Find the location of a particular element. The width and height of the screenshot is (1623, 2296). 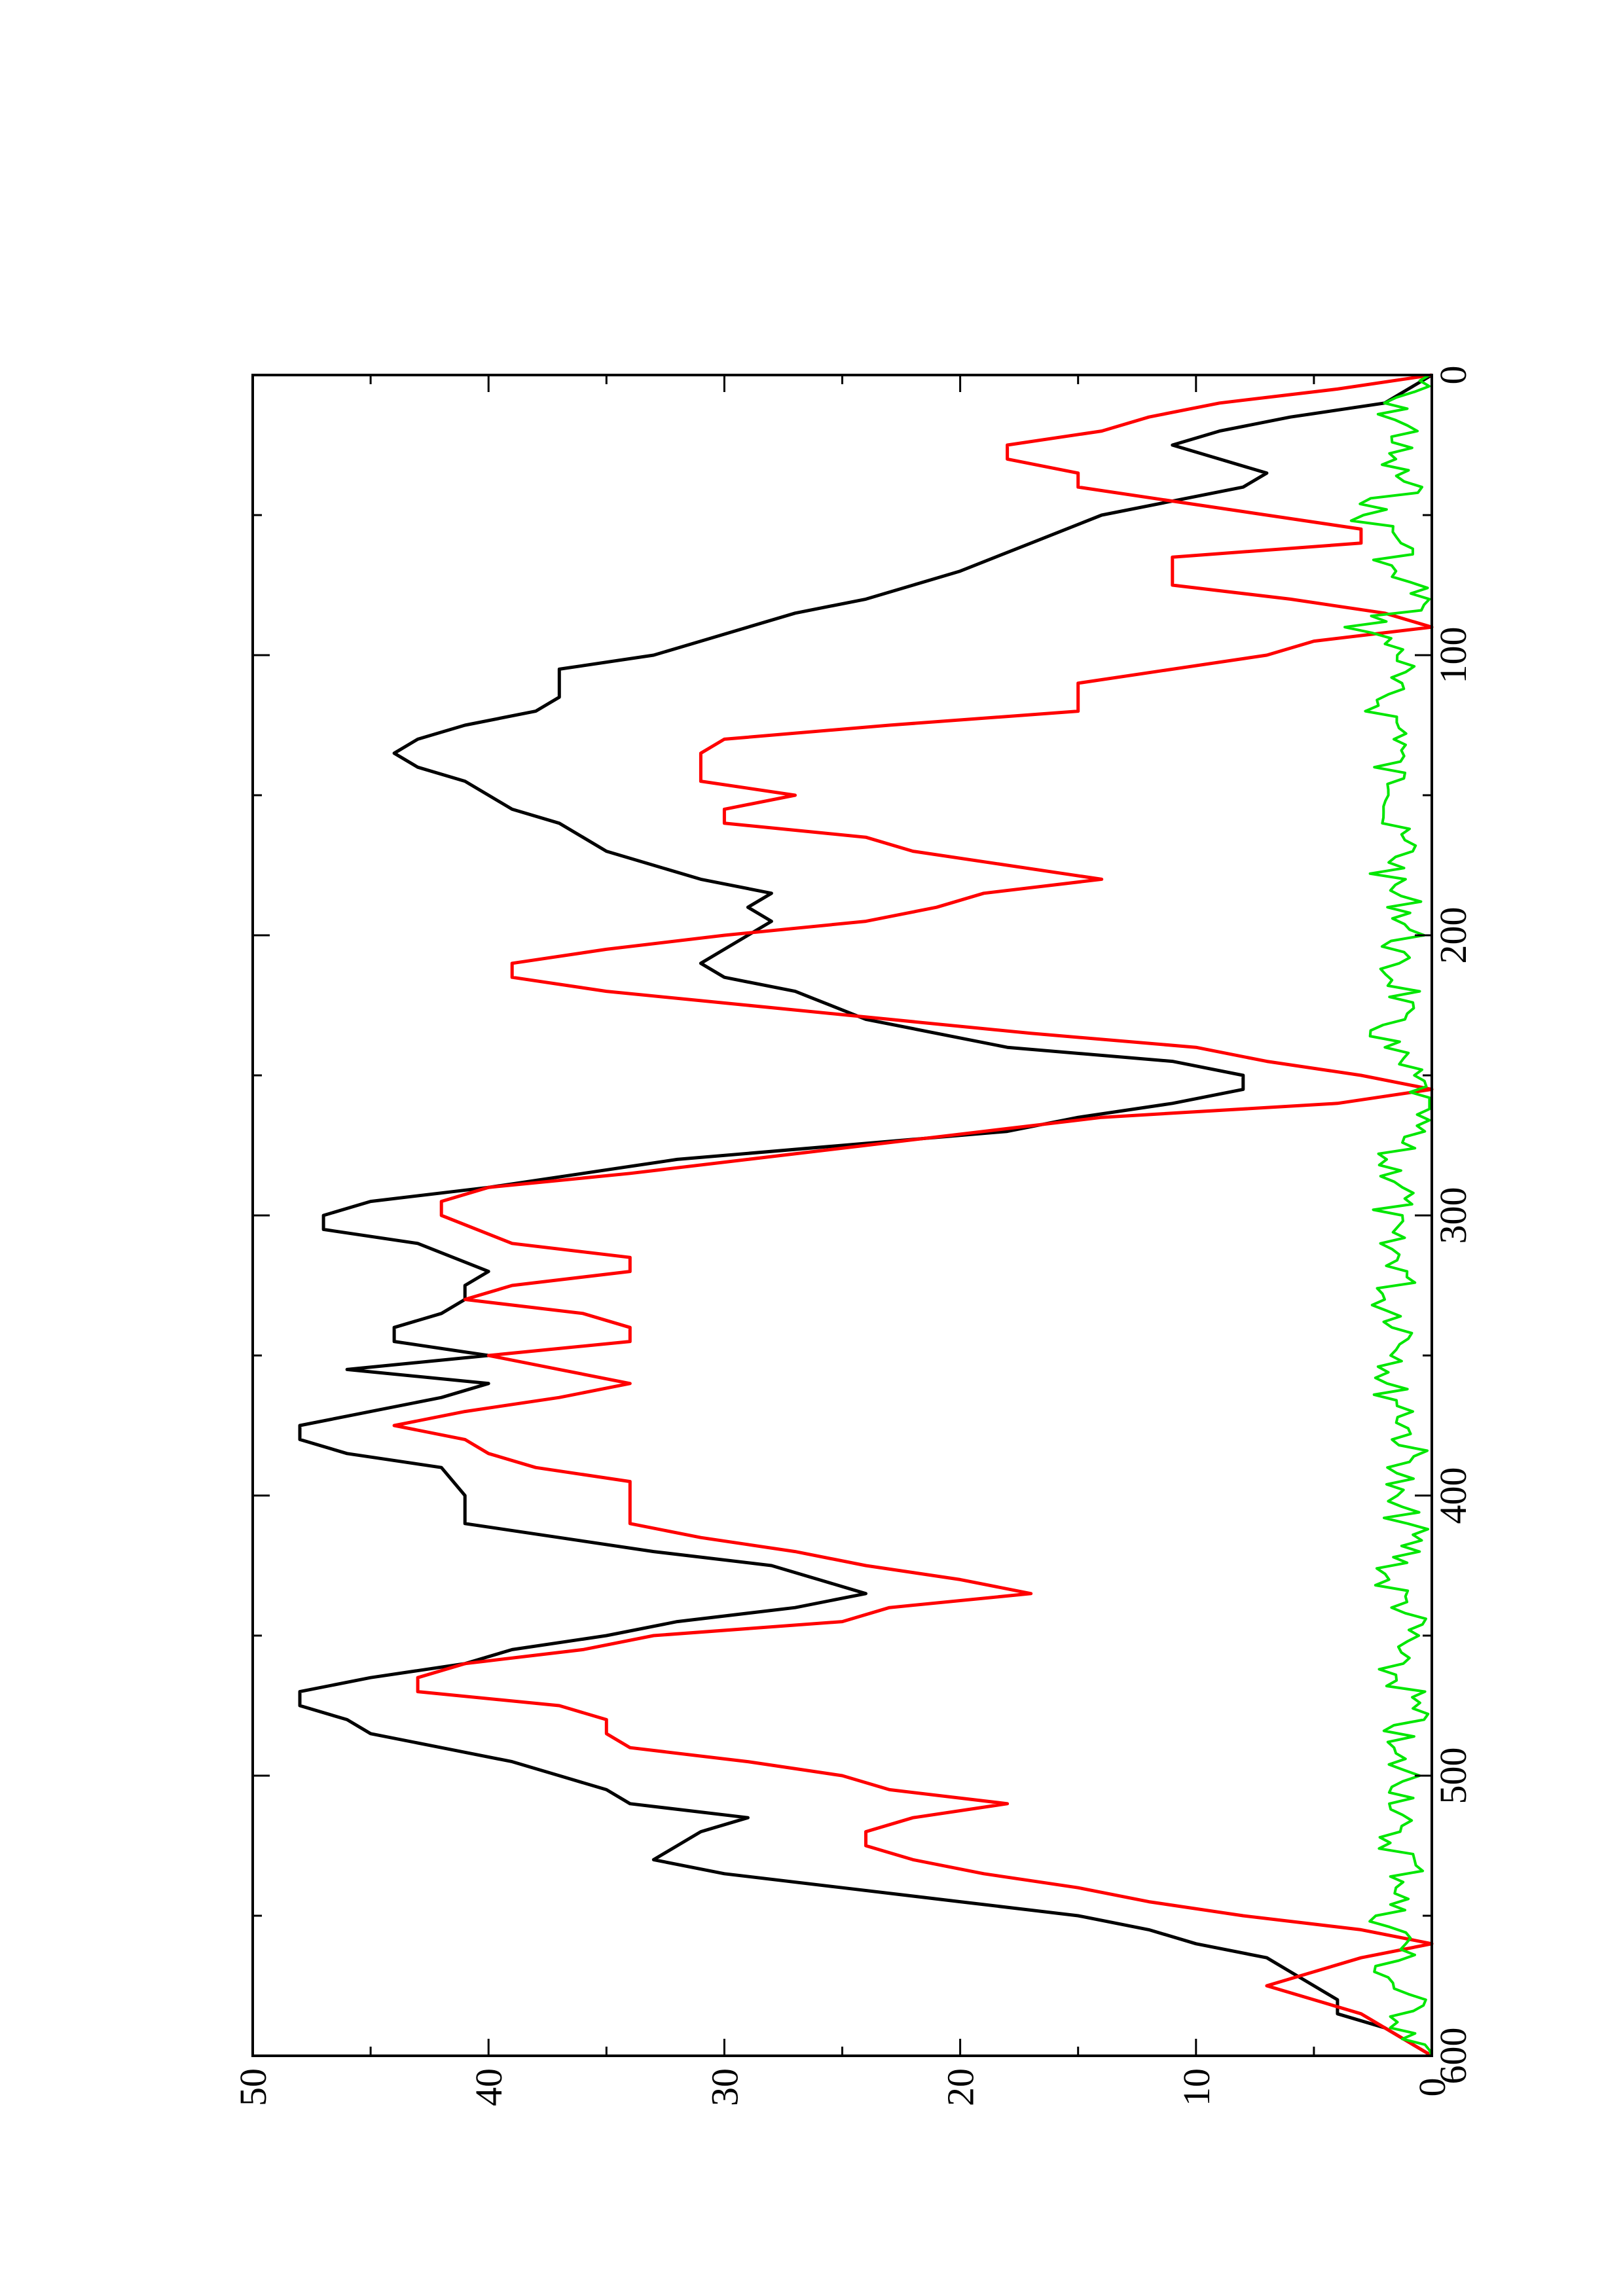

x-tick-label: 100 is located at coordinates (1453, 655).